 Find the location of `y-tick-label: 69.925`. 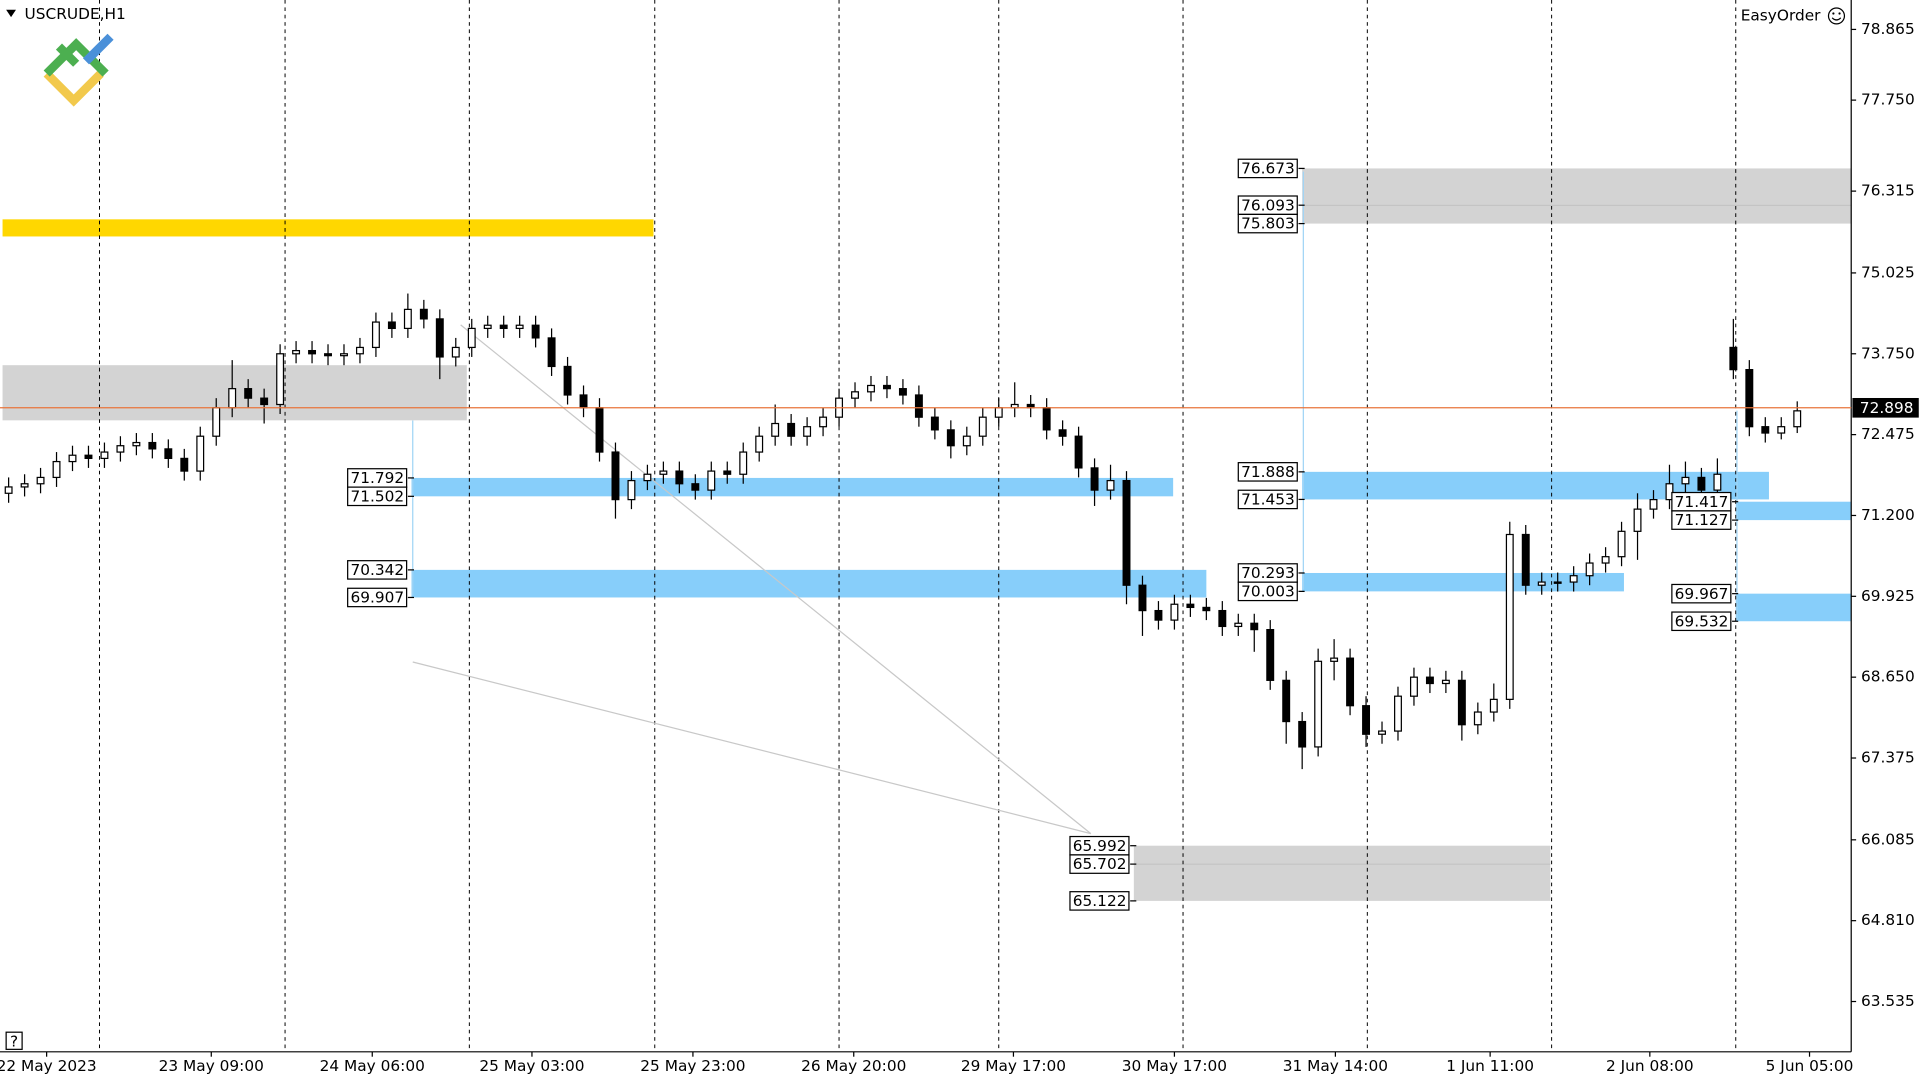

y-tick-label: 69.925 is located at coordinates (1888, 596).